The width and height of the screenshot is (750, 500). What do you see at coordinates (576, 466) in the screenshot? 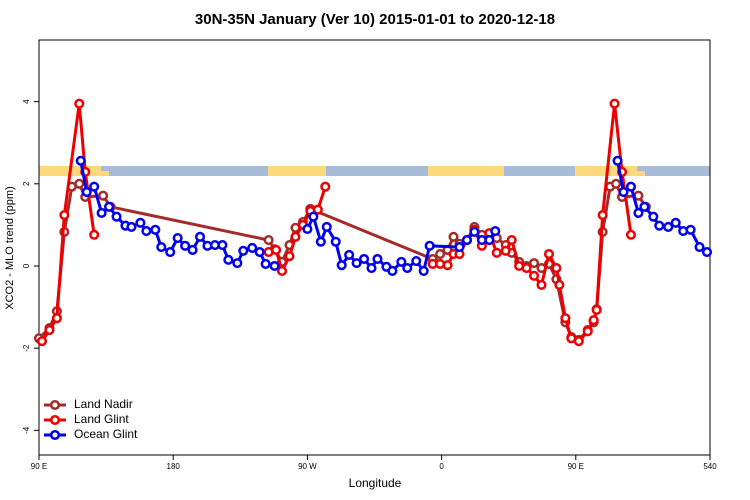
I see `x-tick-label: 90 E` at bounding box center [576, 466].